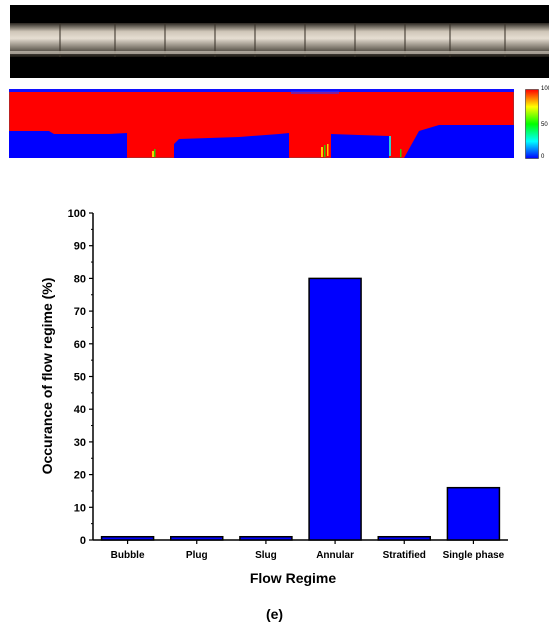  I want to click on x-tick-label: Plug, so click(197, 555).